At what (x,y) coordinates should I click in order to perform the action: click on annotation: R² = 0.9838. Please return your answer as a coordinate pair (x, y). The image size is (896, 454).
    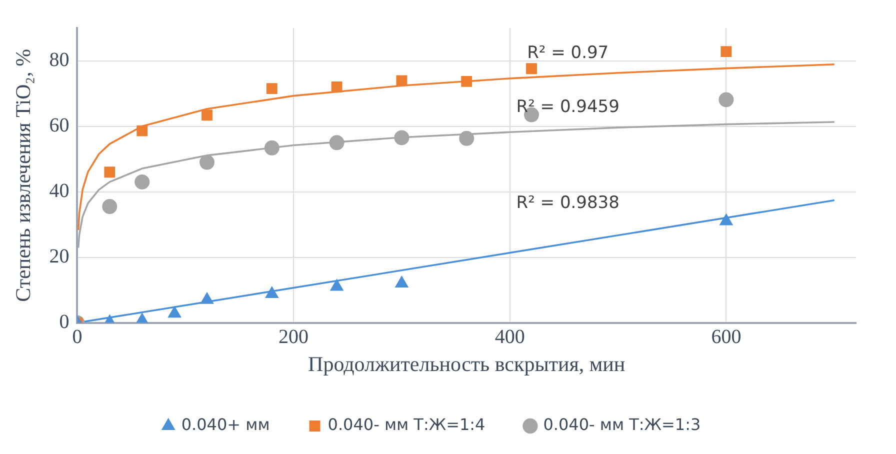
    Looking at the image, I should click on (568, 202).